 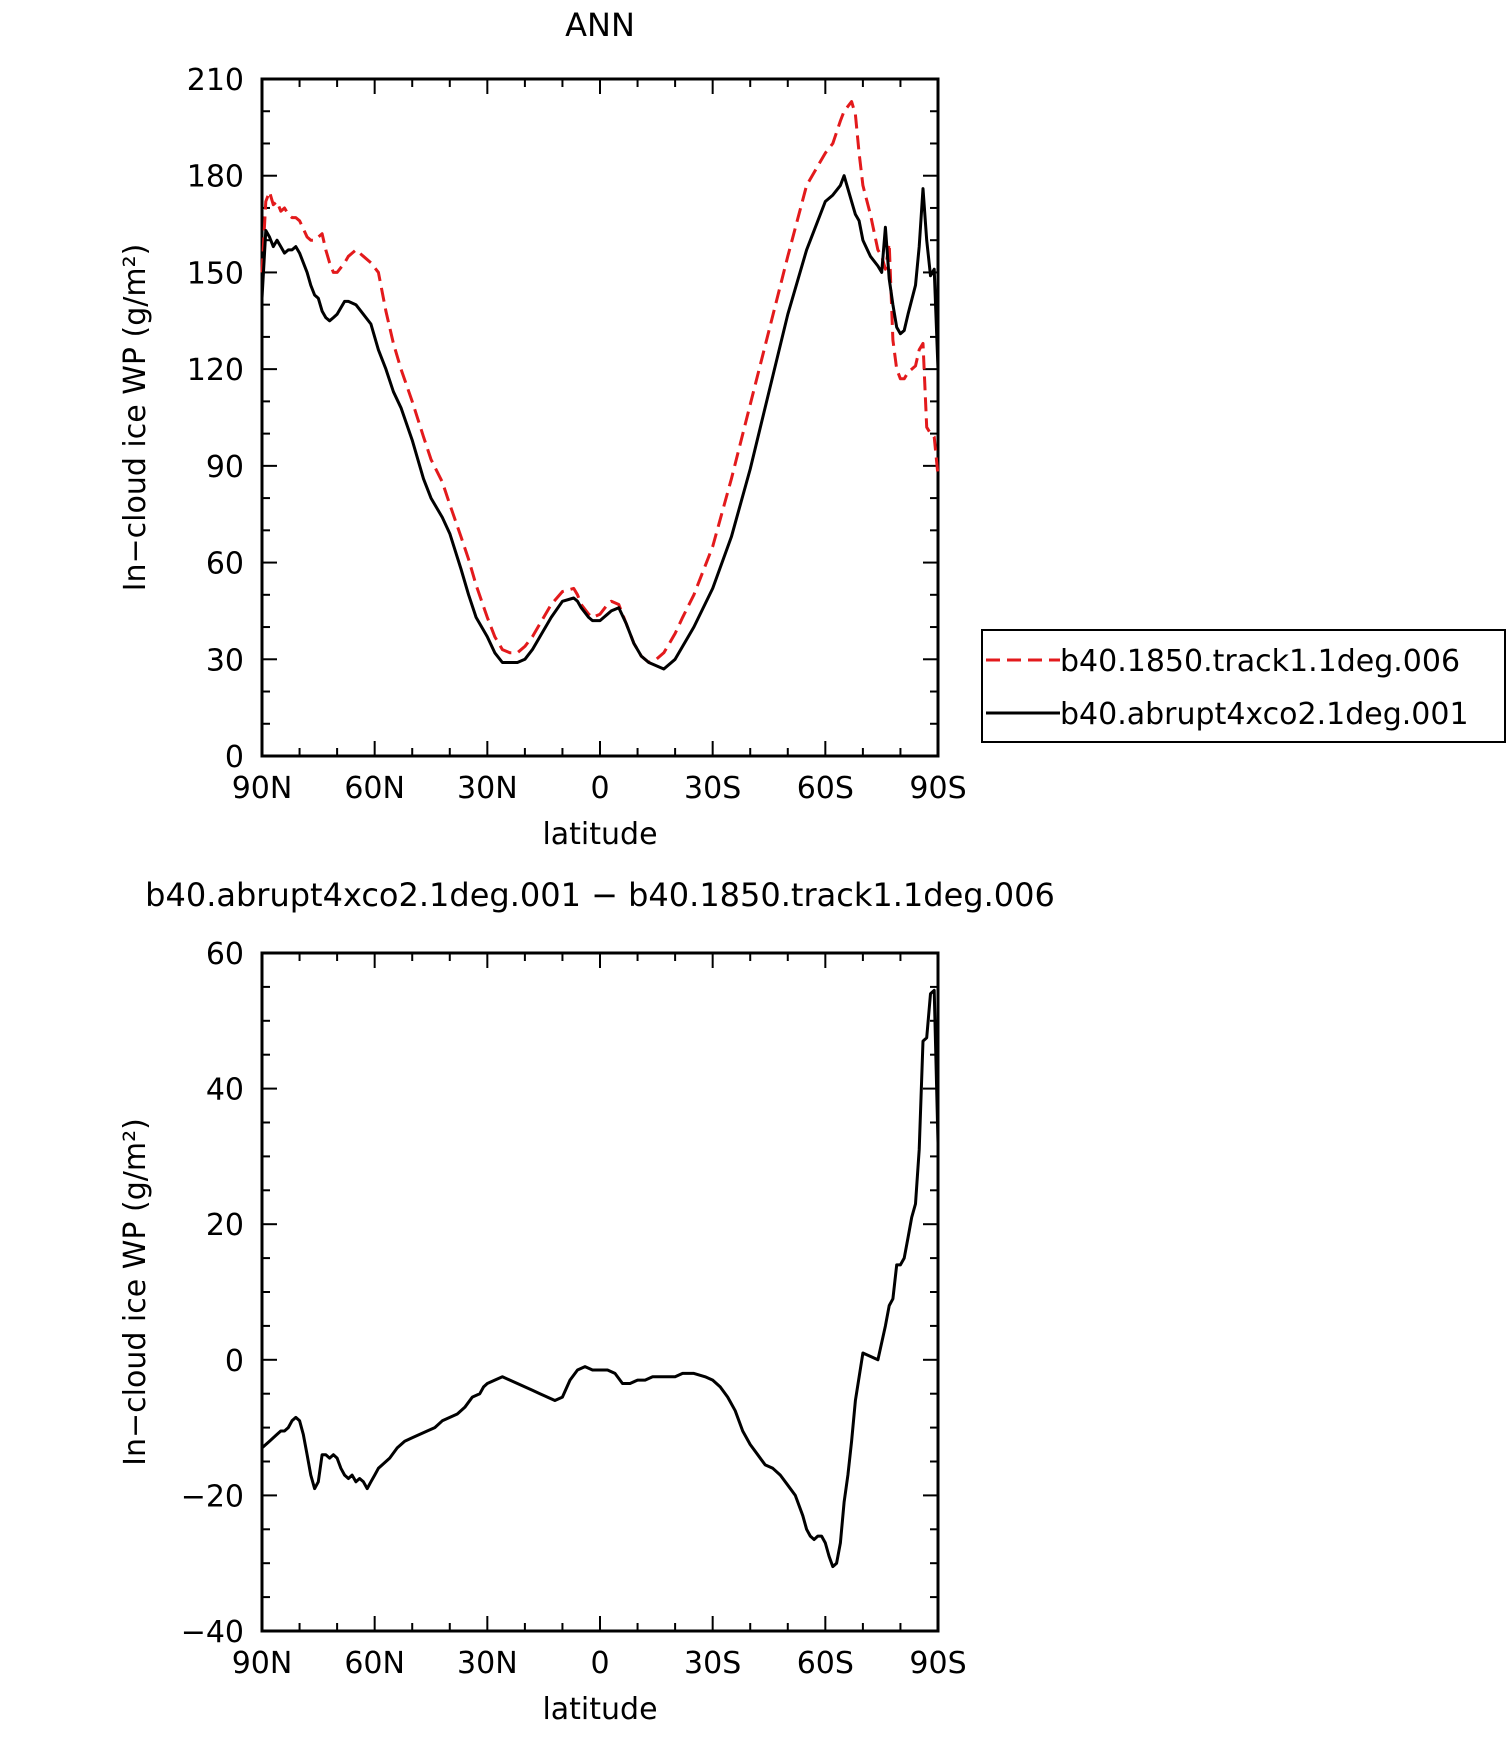 I want to click on y-tick-label: 90, so click(x=225, y=467).